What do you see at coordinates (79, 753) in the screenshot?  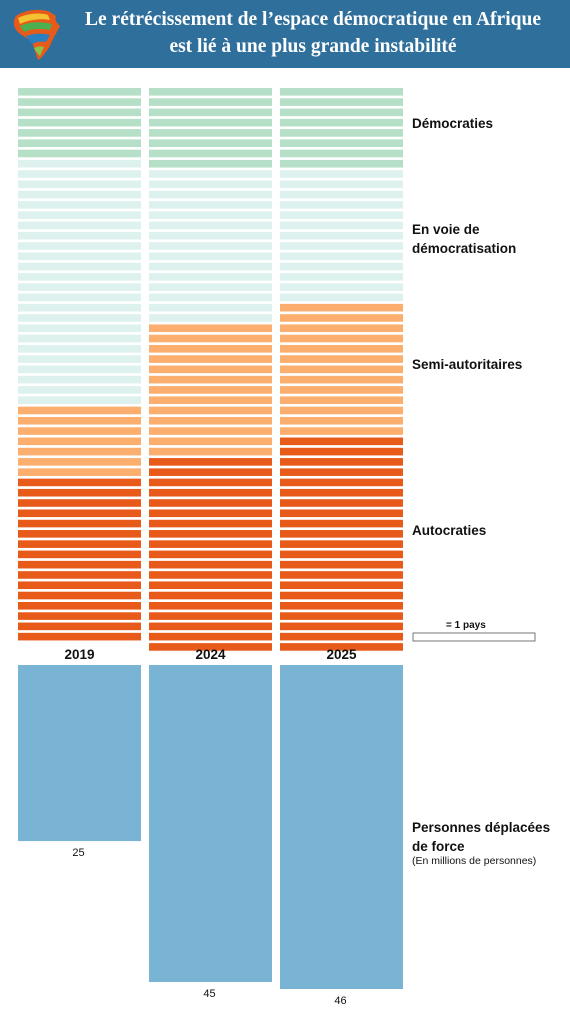 I see `displaced-bar-2019` at bounding box center [79, 753].